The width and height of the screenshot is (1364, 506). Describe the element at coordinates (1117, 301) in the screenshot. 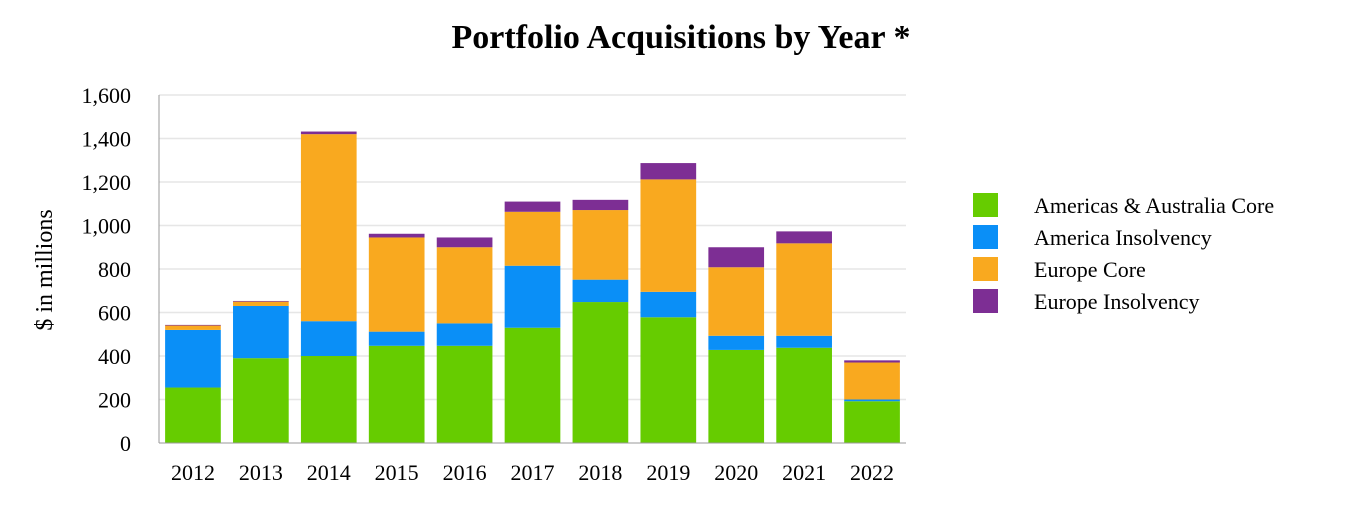

I see `legend-label: Europe Insolvency` at that location.